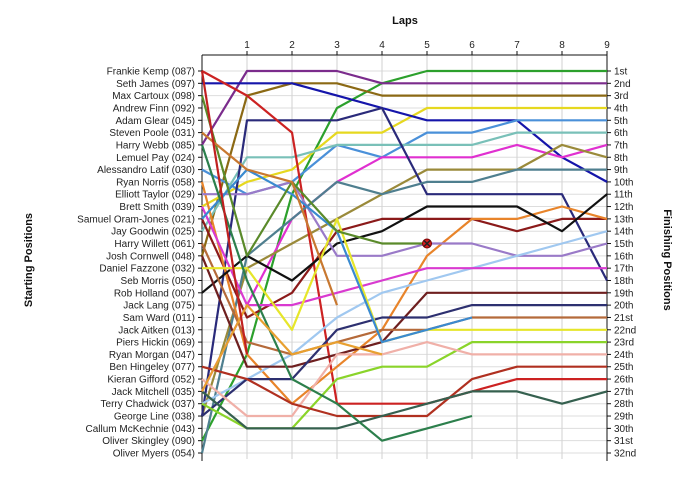 The width and height of the screenshot is (700, 480). Describe the element at coordinates (621, 158) in the screenshot. I see `finishing-position-label: 8th` at that location.